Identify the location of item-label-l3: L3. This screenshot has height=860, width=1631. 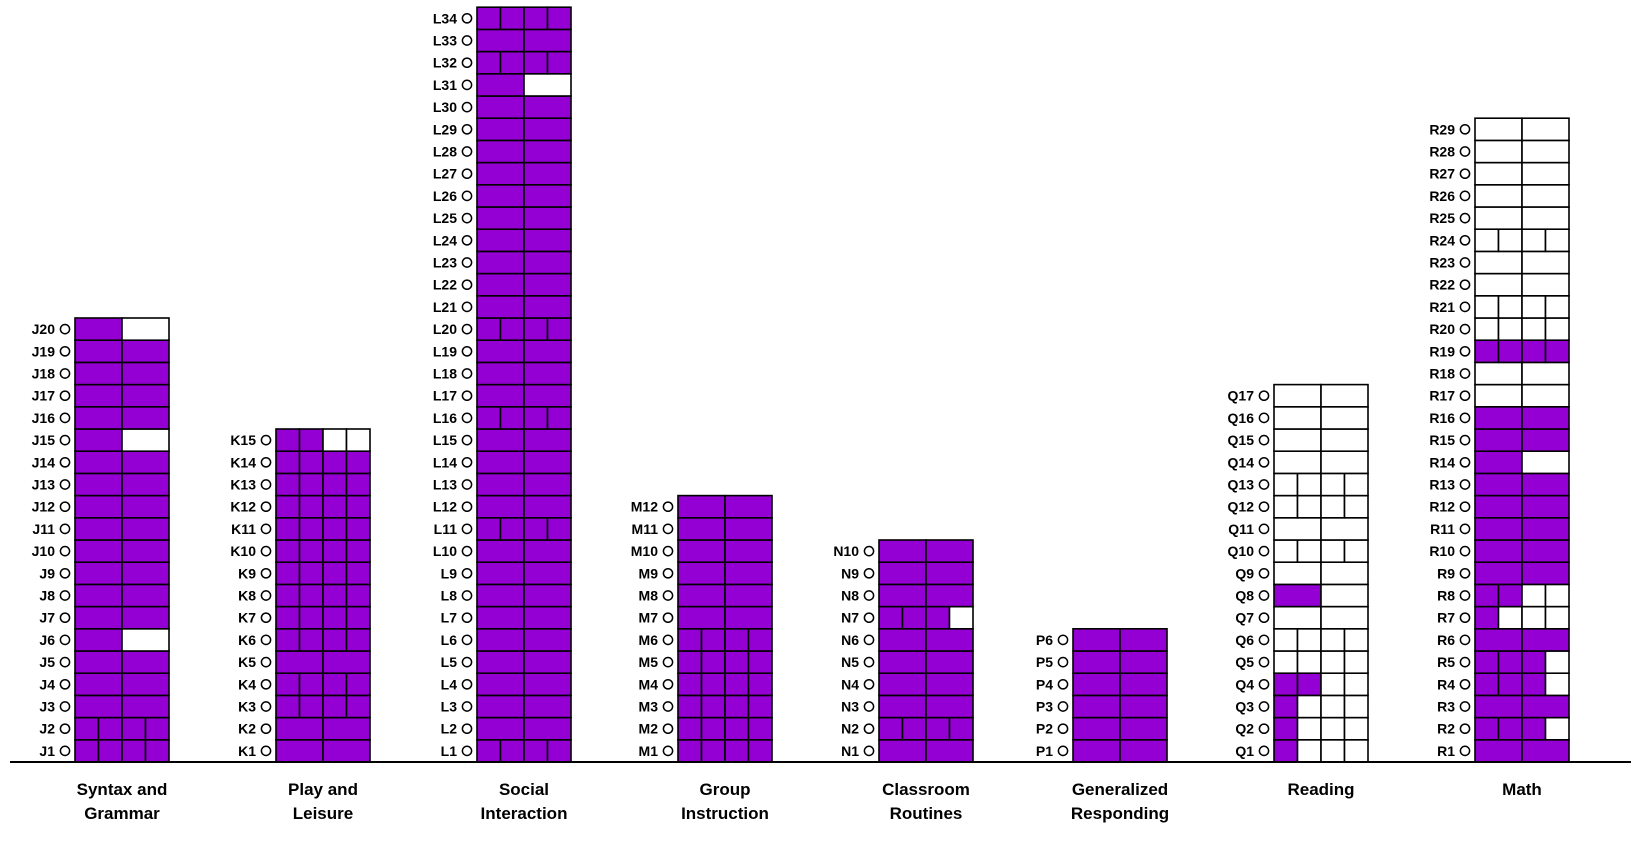
(449, 707).